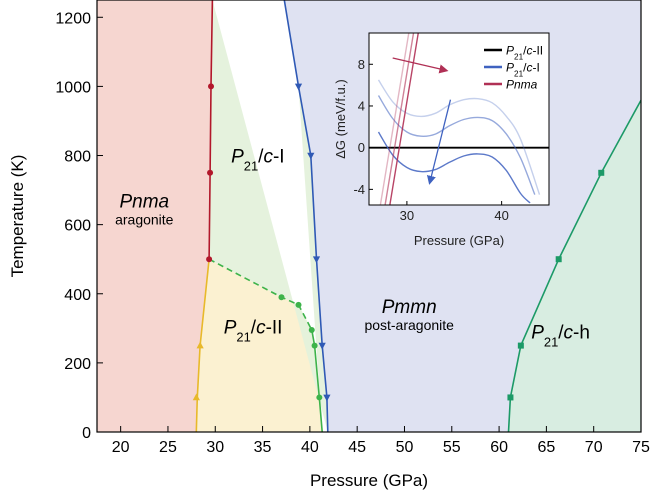  Describe the element at coordinates (361, 105) in the screenshot. I see `inset-y-tick-label-2: 4` at that location.